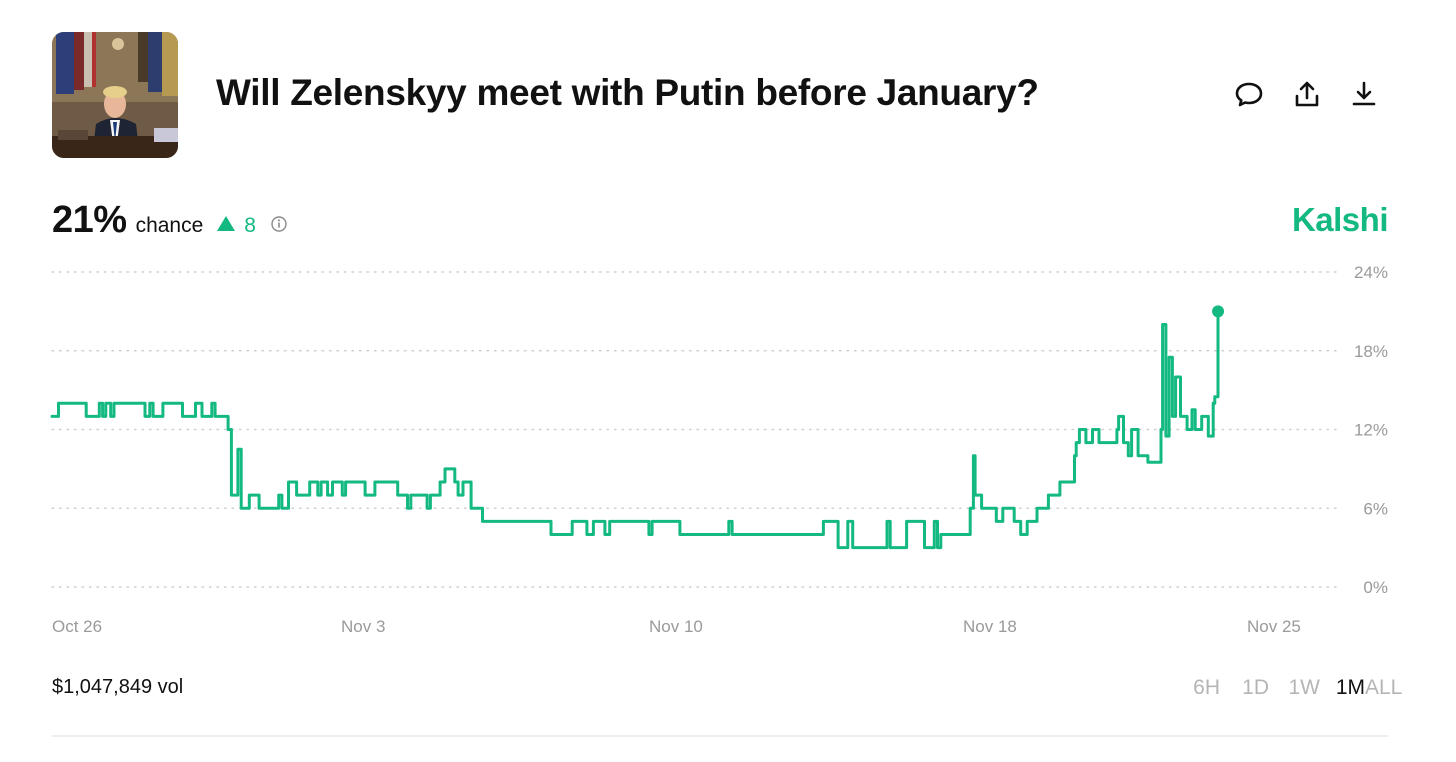  What do you see at coordinates (363, 626) in the screenshot?
I see `x-tick-label: Nov 3` at bounding box center [363, 626].